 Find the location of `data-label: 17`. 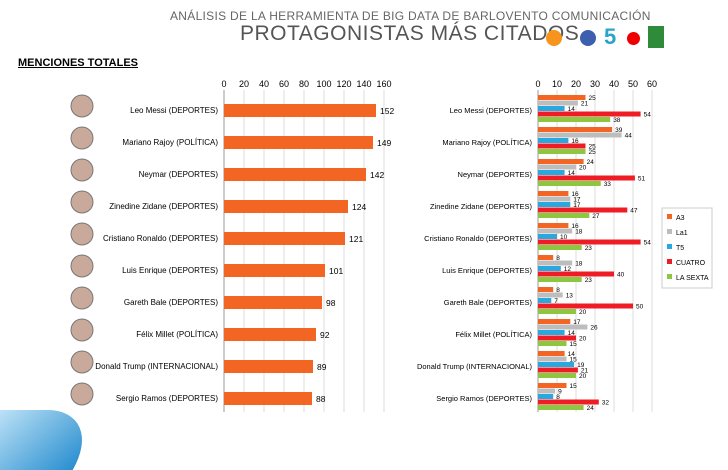

data-label: 17 is located at coordinates (577, 322).